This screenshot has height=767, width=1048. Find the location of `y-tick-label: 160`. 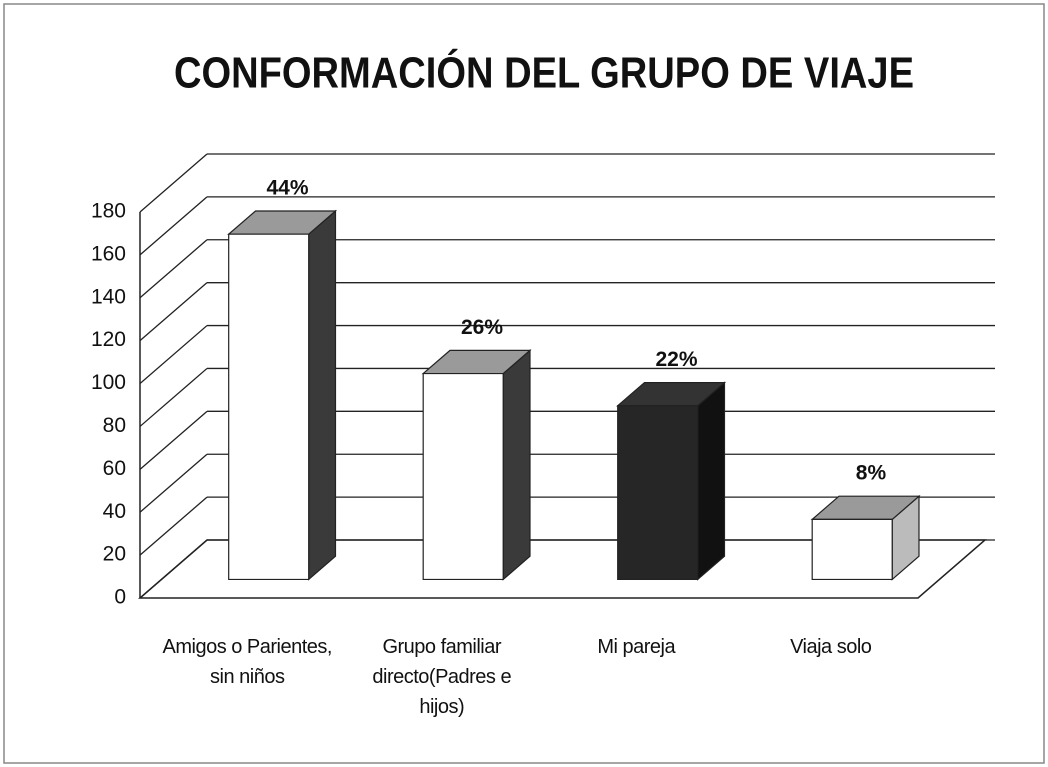

y-tick-label: 160 is located at coordinates (108, 253).